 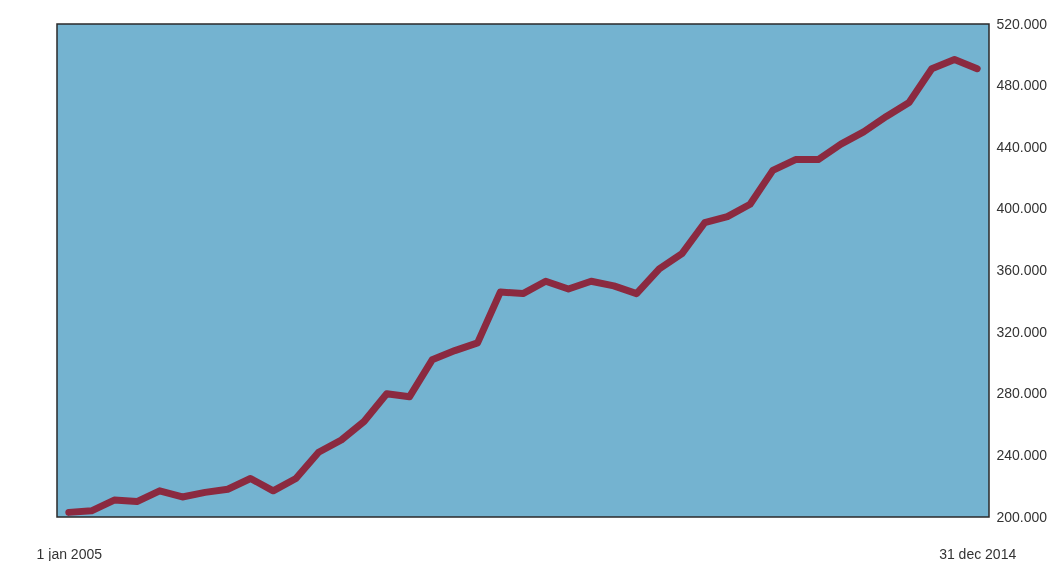 I want to click on y-tick-label: 280.000, so click(x=1022, y=393).